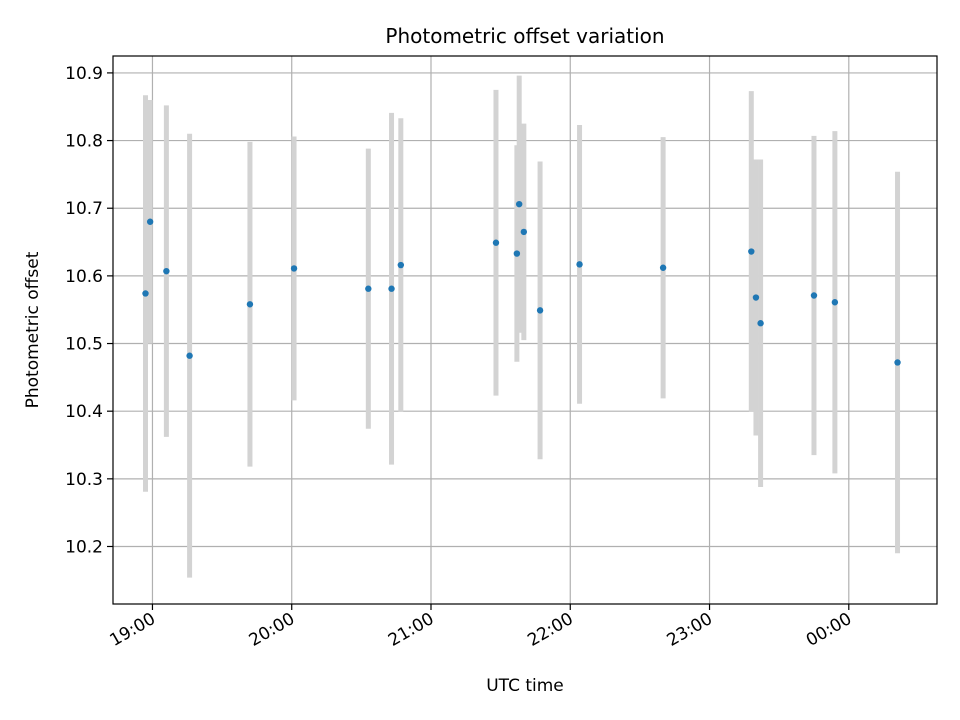  I want to click on y-tick-label: 10.2, so click(84, 547).